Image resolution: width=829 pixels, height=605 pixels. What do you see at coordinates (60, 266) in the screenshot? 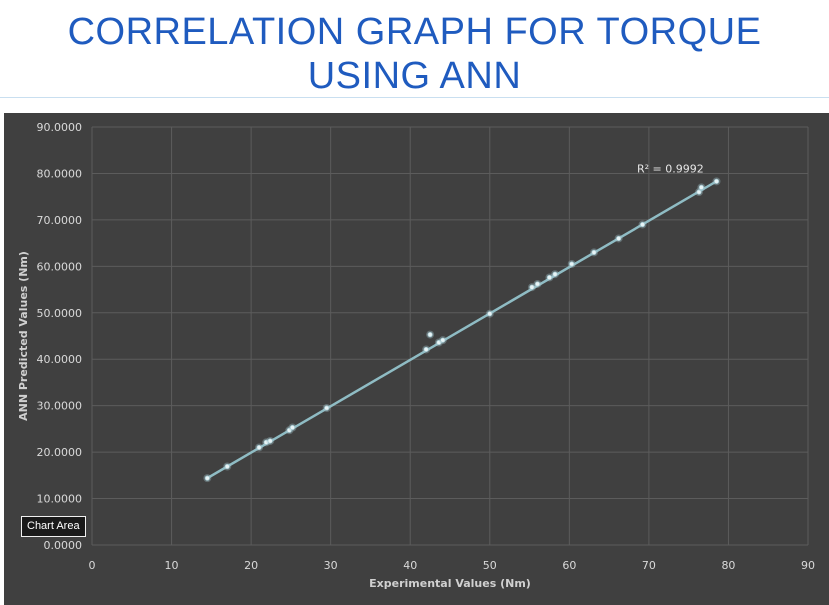
I see `y-tick-label-6: 60.0000` at bounding box center [60, 266].